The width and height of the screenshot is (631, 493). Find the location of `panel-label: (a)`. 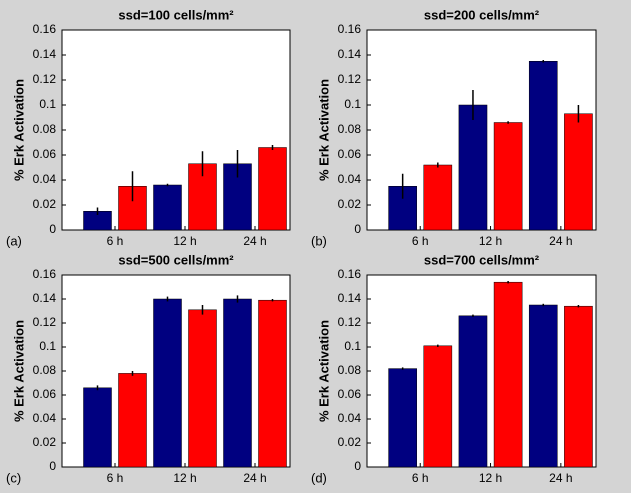

panel-label: (a) is located at coordinates (14, 240).